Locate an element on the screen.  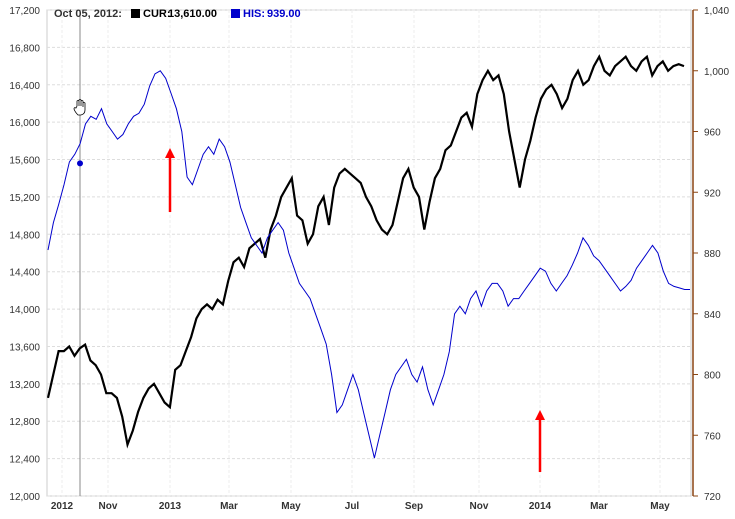
legend-swatch-cur is located at coordinates (135, 13).